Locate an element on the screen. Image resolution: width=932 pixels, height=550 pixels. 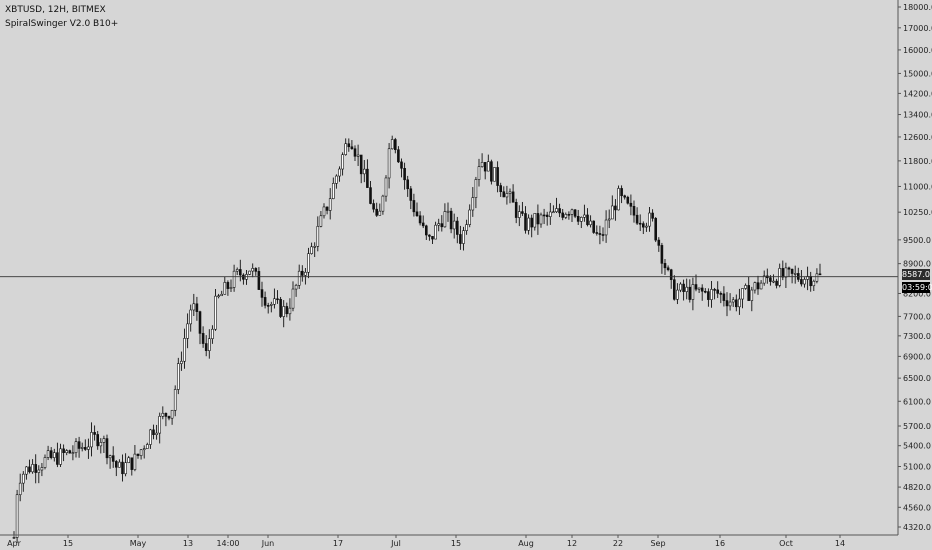
time-tick-label: Aug is located at coordinates (526, 543).